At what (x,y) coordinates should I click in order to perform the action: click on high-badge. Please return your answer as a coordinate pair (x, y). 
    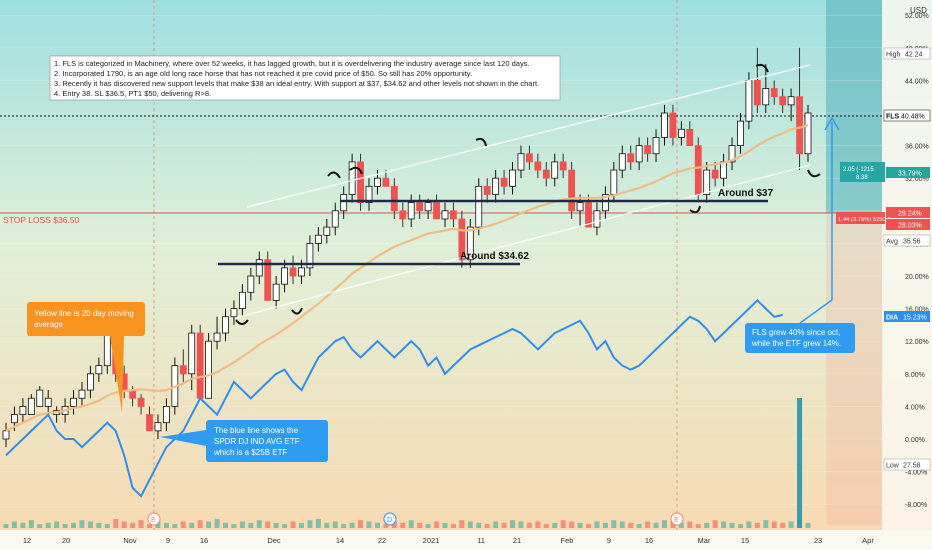
    Looking at the image, I should click on (907, 53).